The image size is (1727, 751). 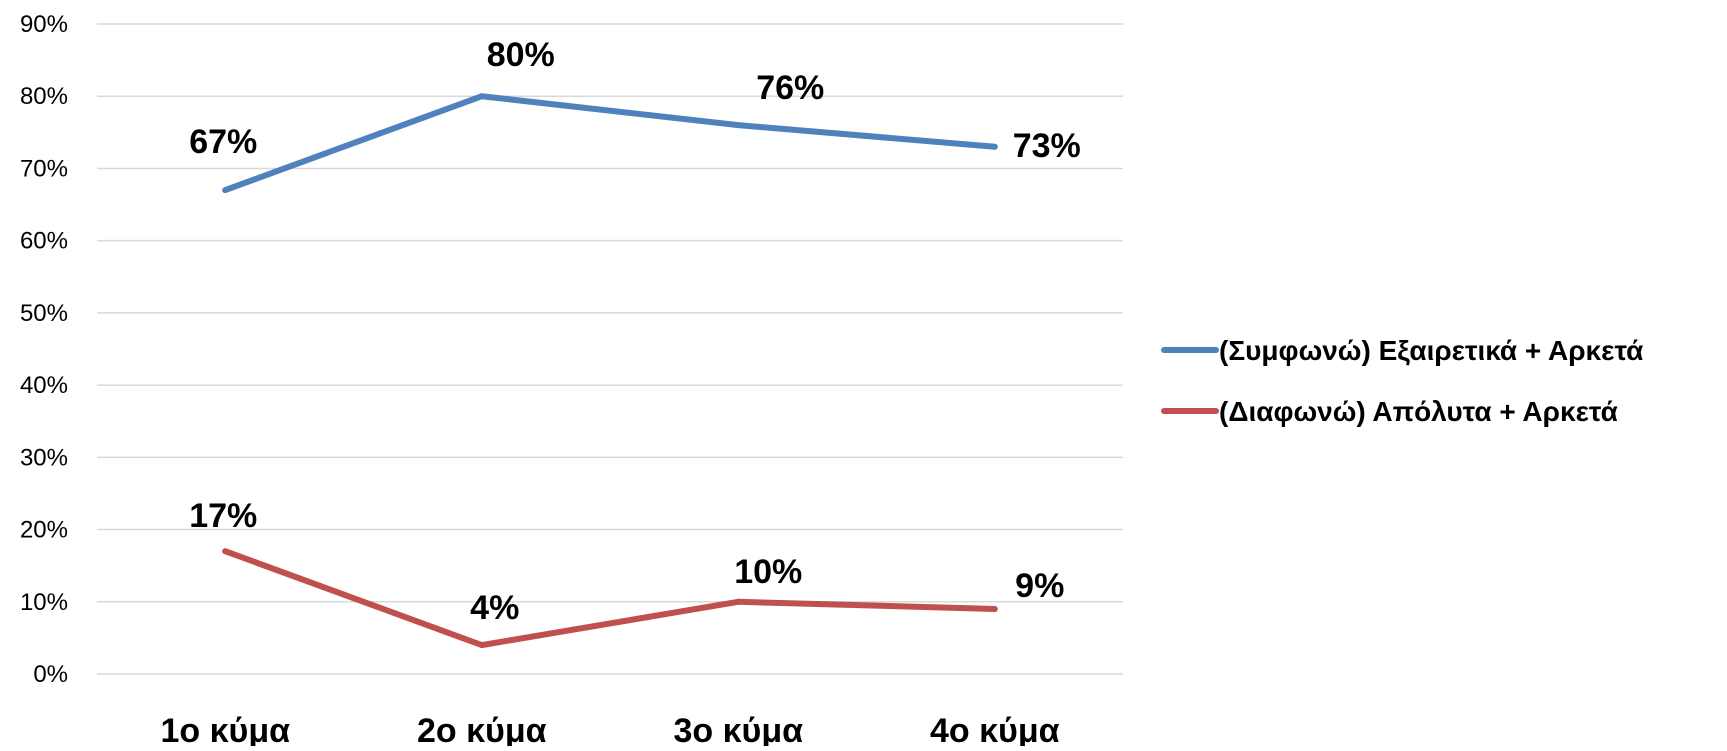 What do you see at coordinates (521, 55) in the screenshot?
I see `data-label: 80%` at bounding box center [521, 55].